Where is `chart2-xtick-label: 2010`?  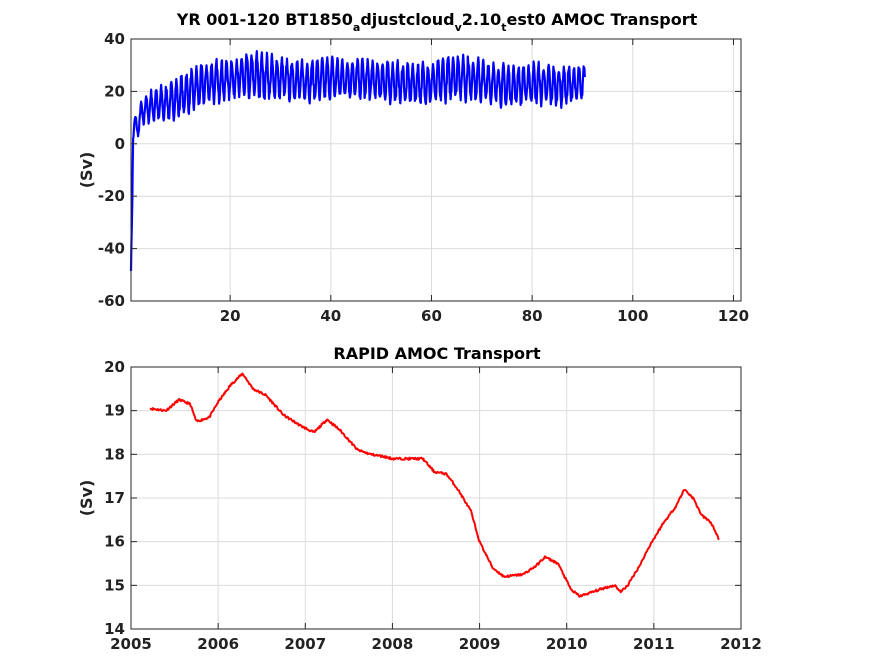 chart2-xtick-label: 2010 is located at coordinates (567, 644).